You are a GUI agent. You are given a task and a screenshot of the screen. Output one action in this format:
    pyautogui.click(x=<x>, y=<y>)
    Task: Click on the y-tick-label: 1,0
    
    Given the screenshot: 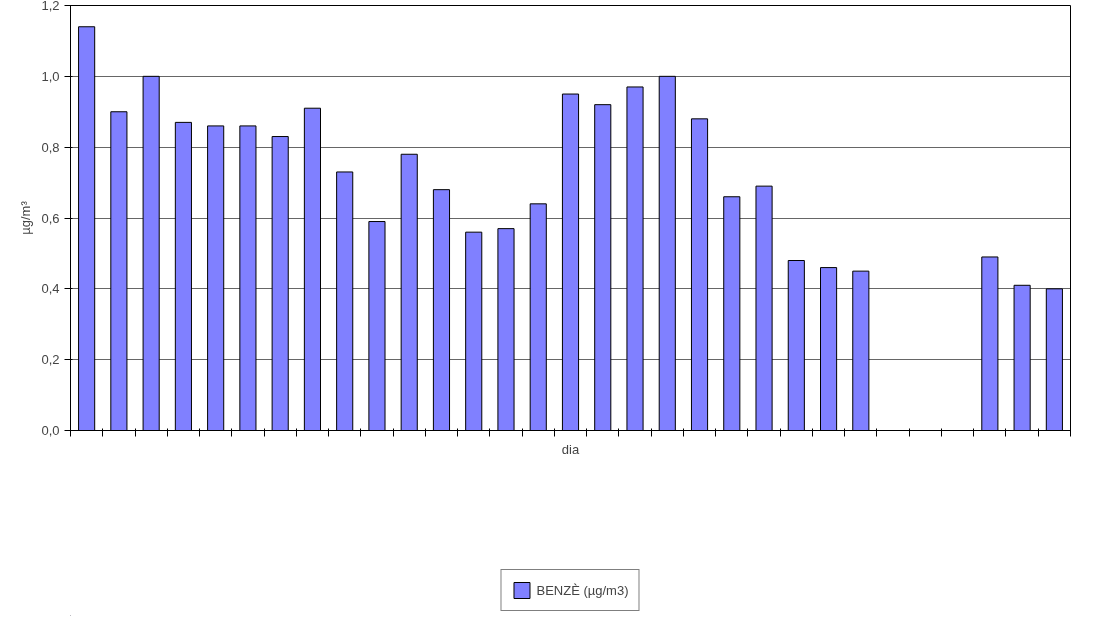 What is the action you would take?
    pyautogui.click(x=50, y=76)
    